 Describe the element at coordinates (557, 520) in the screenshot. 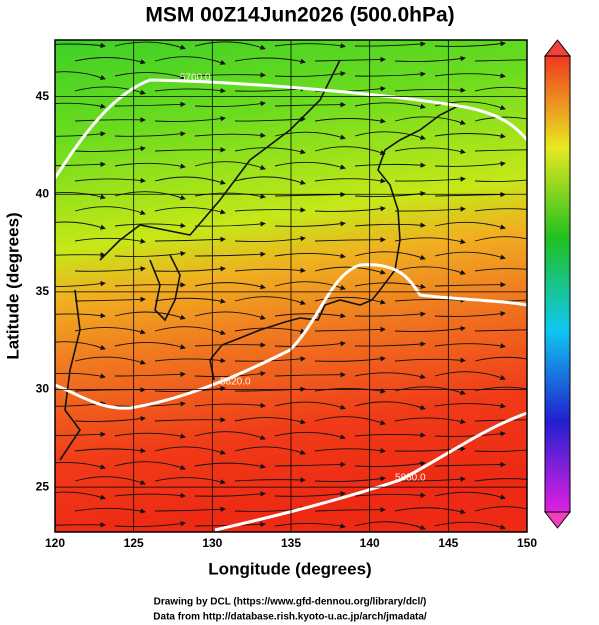

I see `colorbar-min` at that location.